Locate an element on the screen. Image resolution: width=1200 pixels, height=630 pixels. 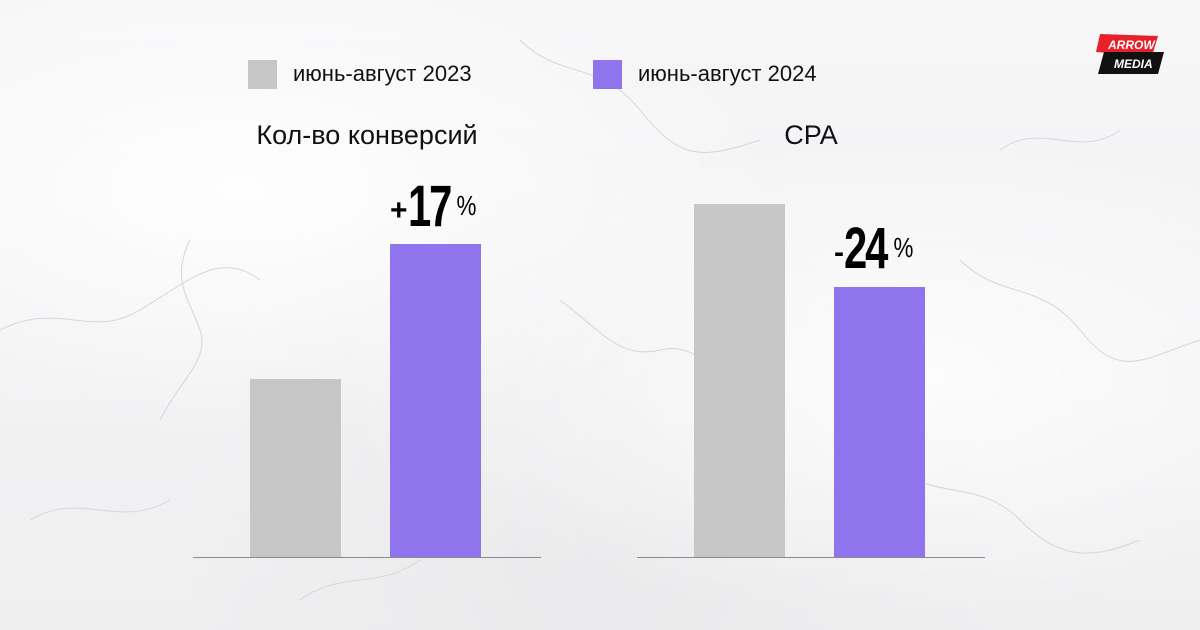
x-axis-conversions is located at coordinates (367, 557).